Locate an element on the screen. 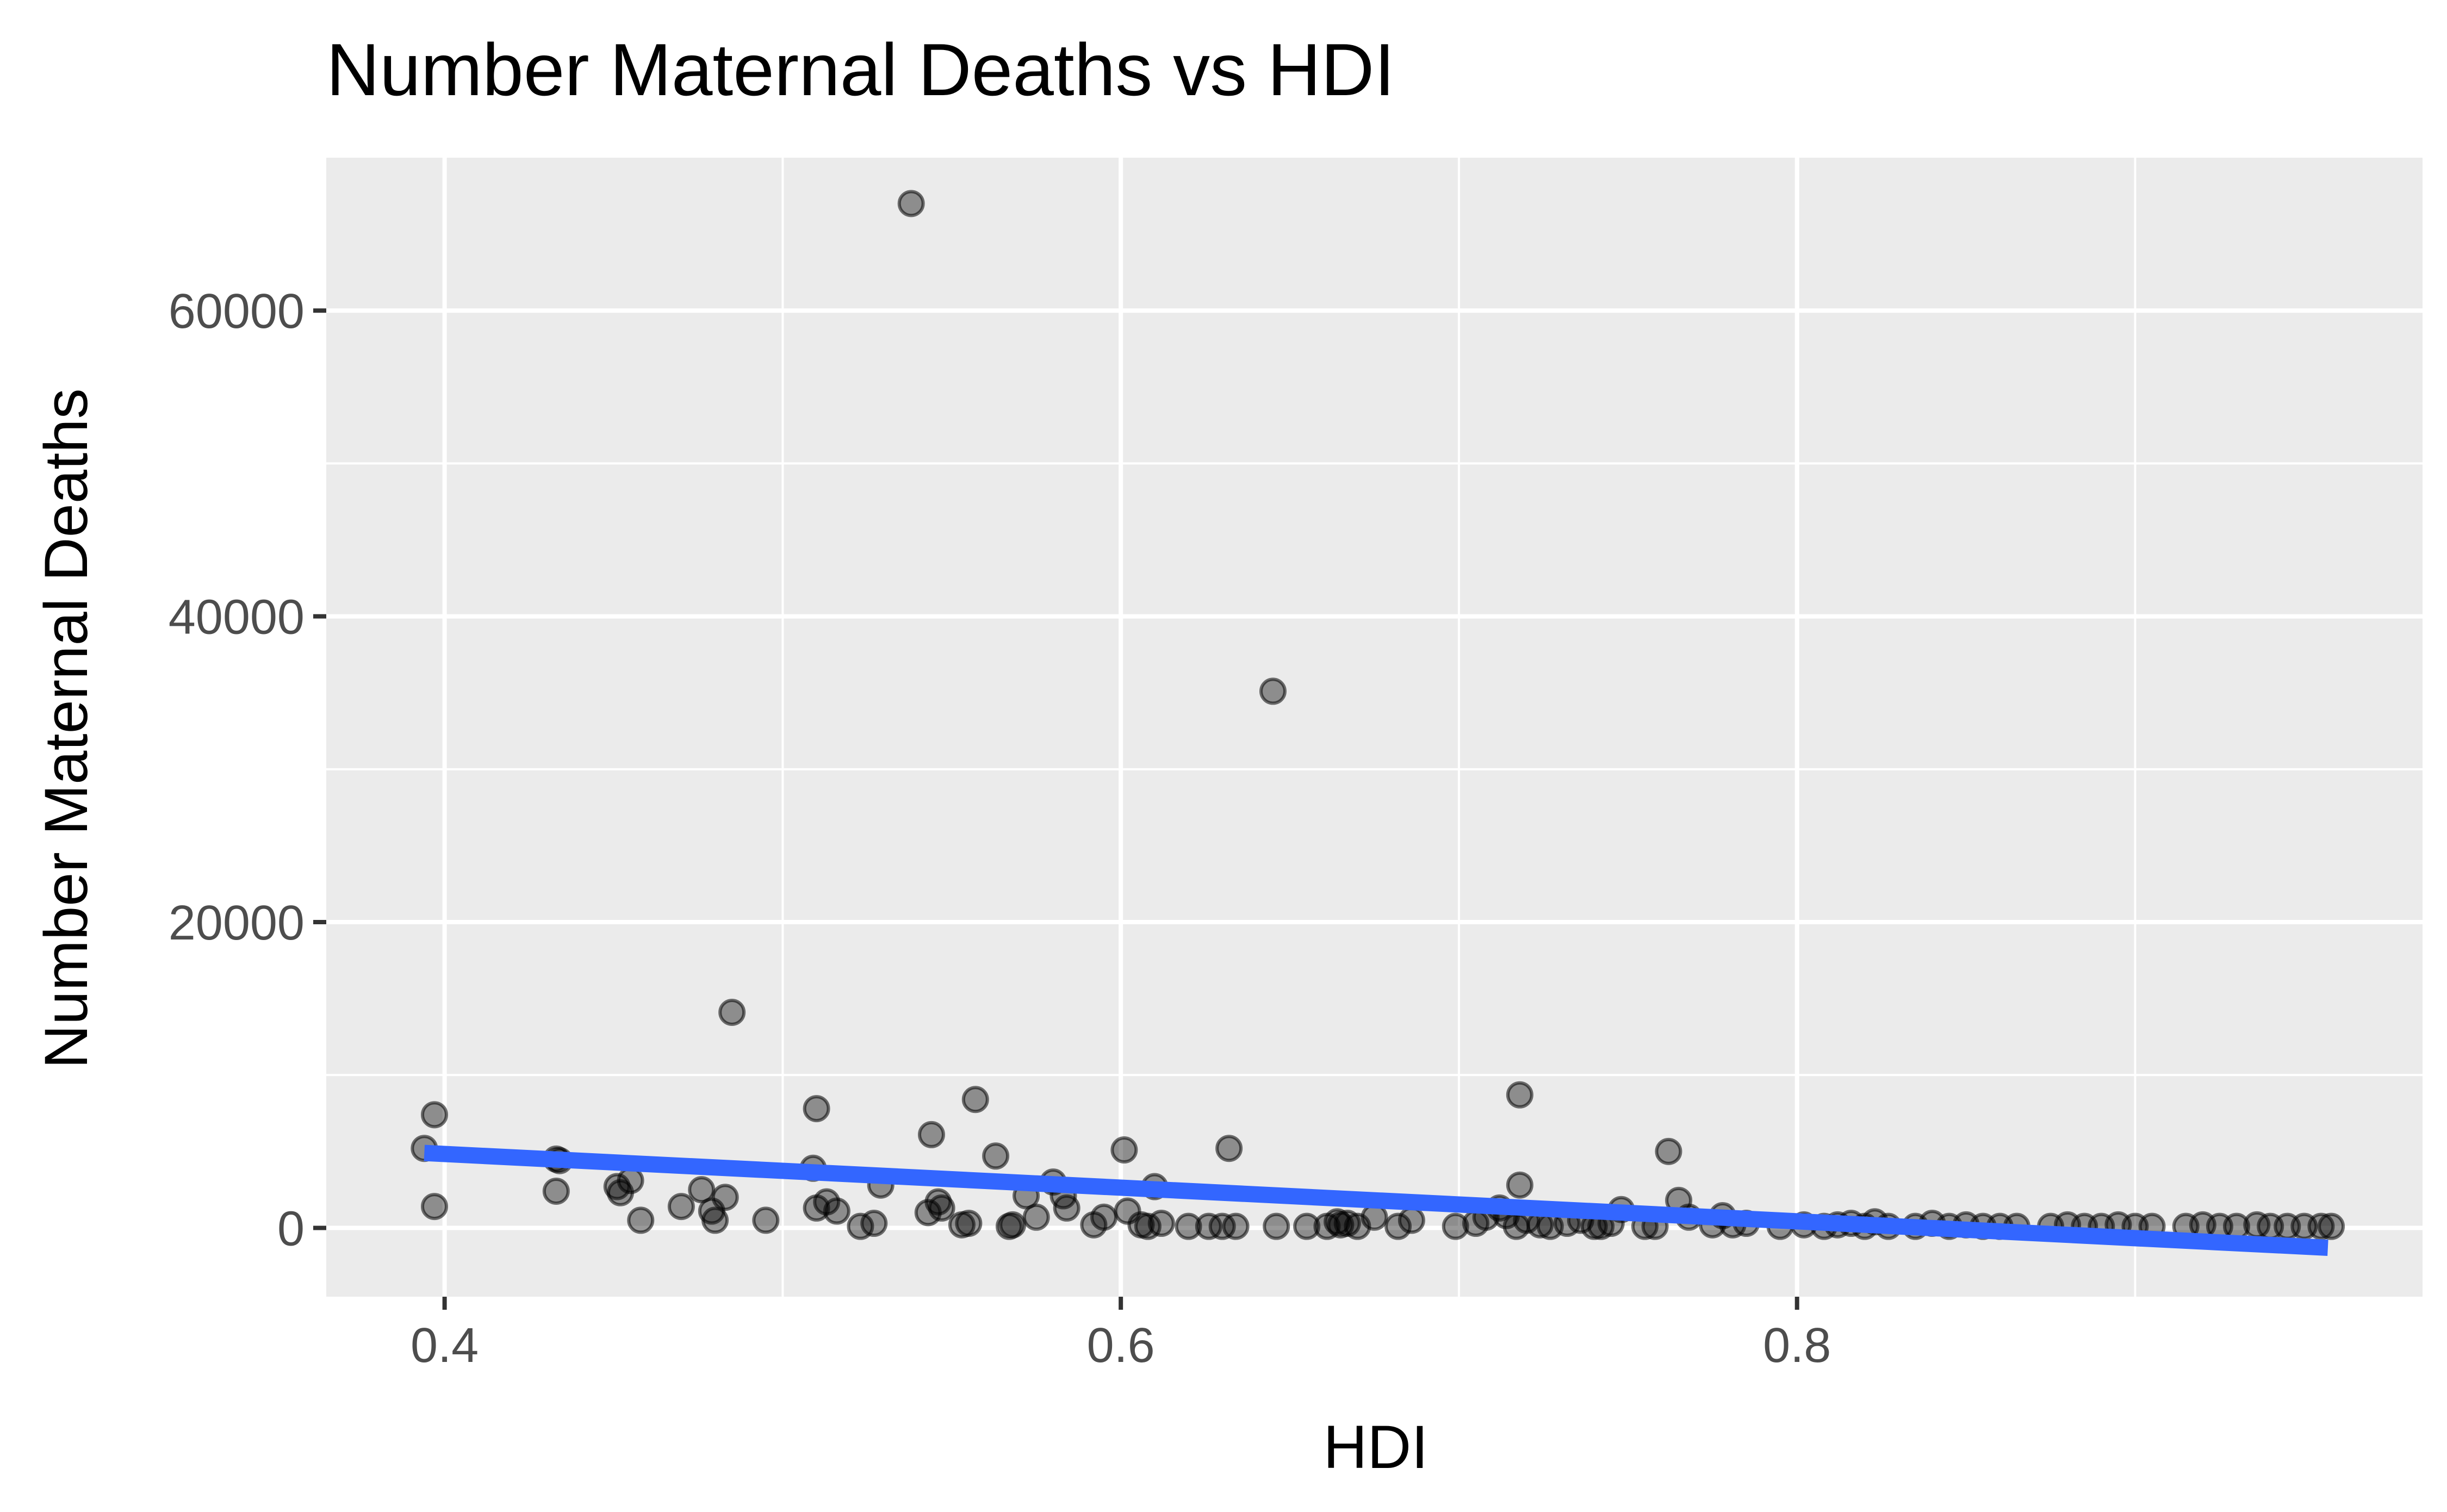 The image size is (2447, 1512). x-tick-label: 0.6 is located at coordinates (1121, 1345).